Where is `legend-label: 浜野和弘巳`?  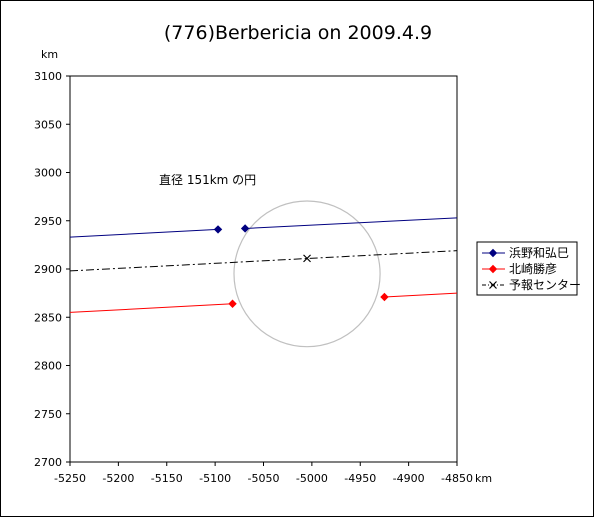 legend-label: 浜野和弘巳 is located at coordinates (539, 253).